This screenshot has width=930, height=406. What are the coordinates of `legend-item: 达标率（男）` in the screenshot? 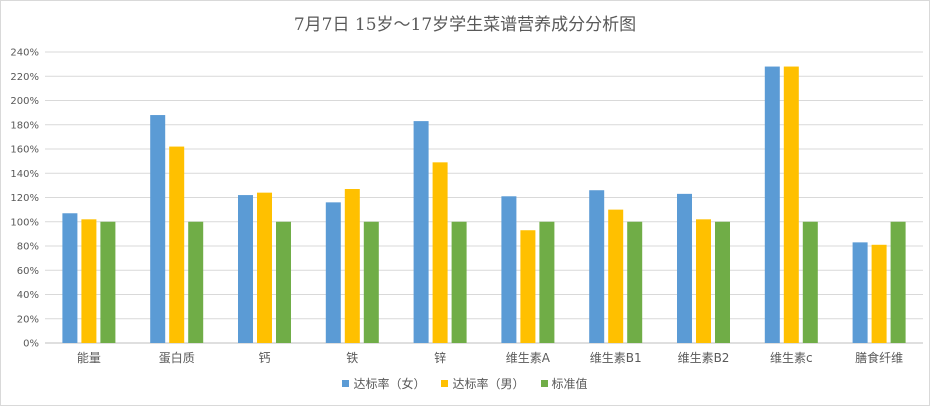 It's located at (483, 383).